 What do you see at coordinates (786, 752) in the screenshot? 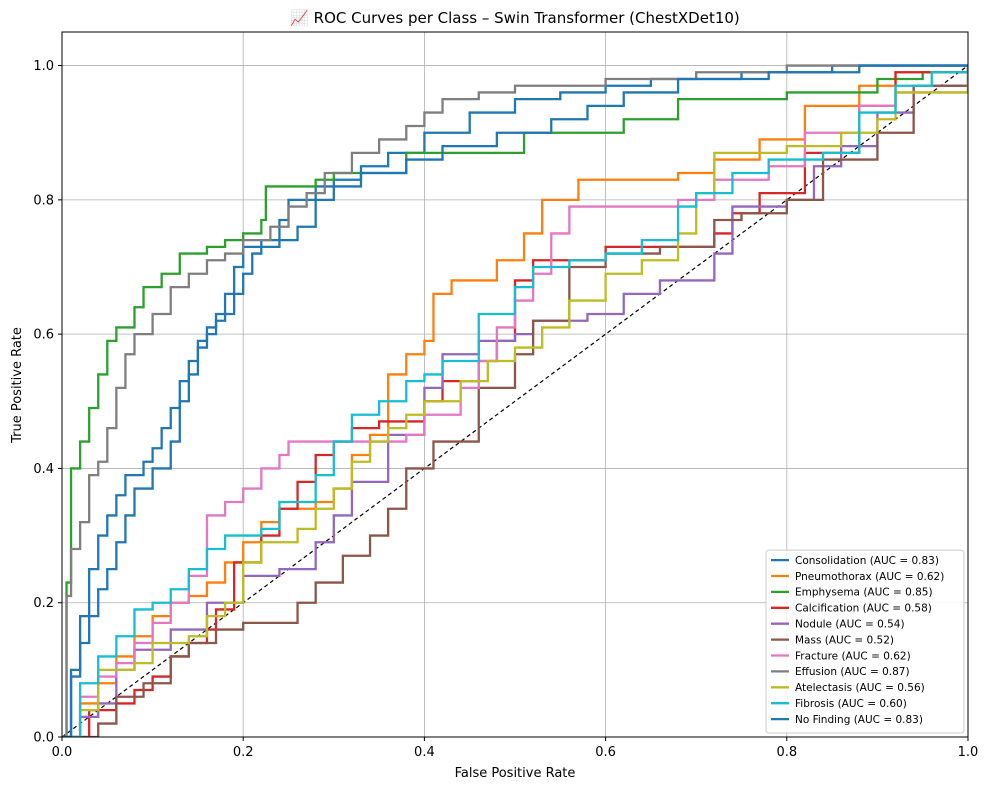
I see `x-tick-label: 0.8` at bounding box center [786, 752].